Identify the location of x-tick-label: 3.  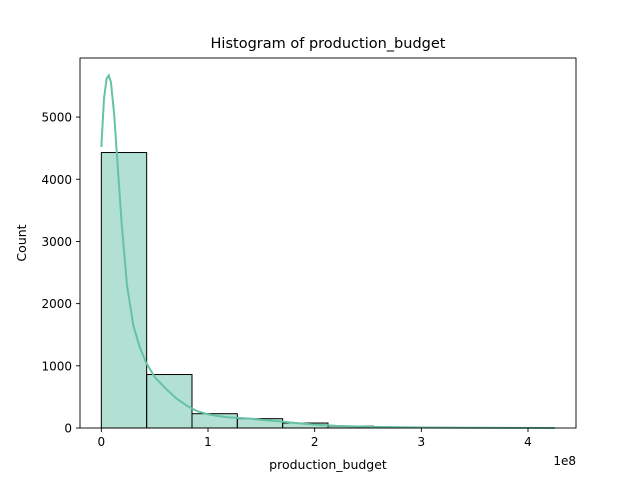
(422, 442).